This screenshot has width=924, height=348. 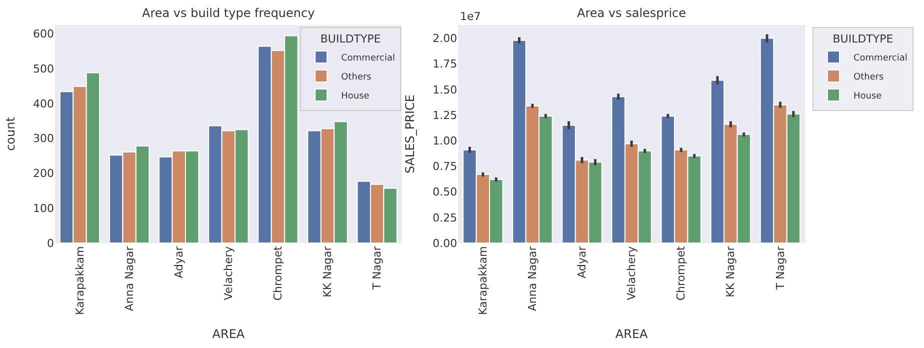 What do you see at coordinates (445, 64) in the screenshot?
I see `y-tick-label: 1.75` at bounding box center [445, 64].